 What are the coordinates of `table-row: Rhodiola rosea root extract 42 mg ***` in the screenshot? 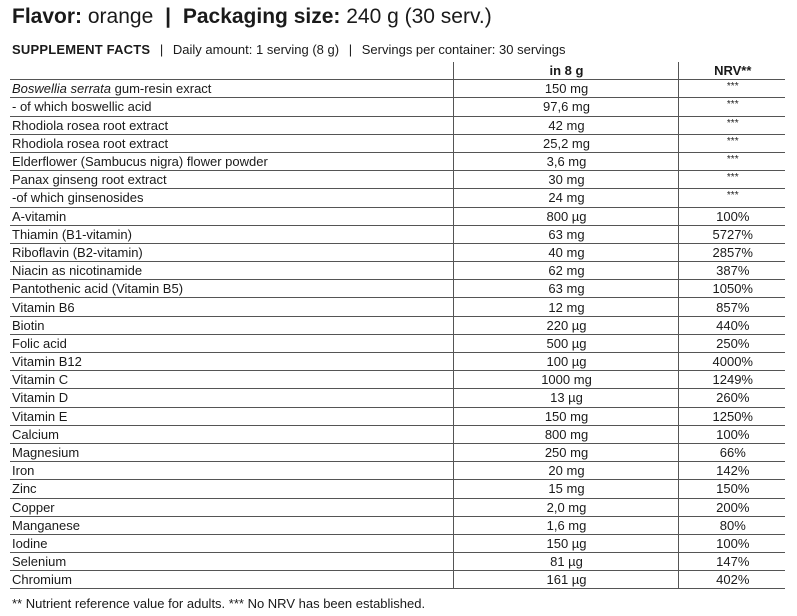 It's located at (397, 125).